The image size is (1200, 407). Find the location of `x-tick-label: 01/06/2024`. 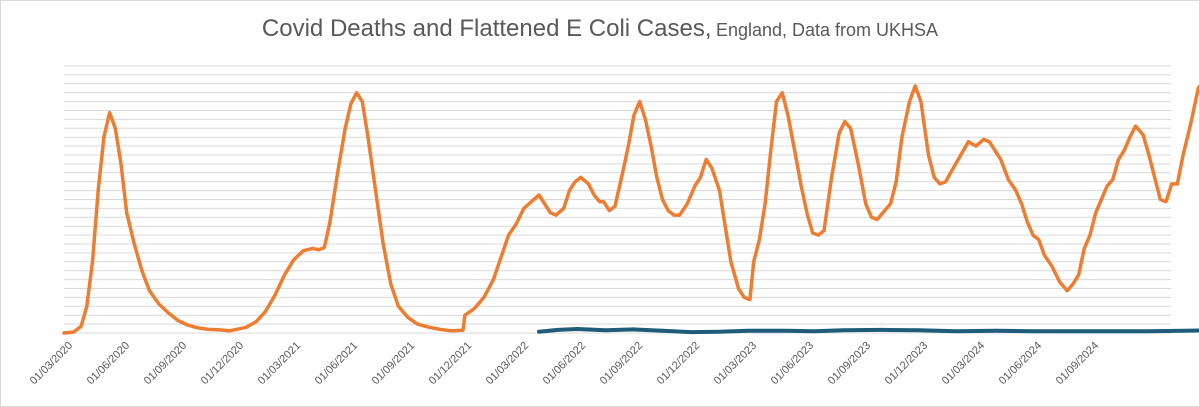

x-tick-label: 01/06/2024 is located at coordinates (1020, 363).